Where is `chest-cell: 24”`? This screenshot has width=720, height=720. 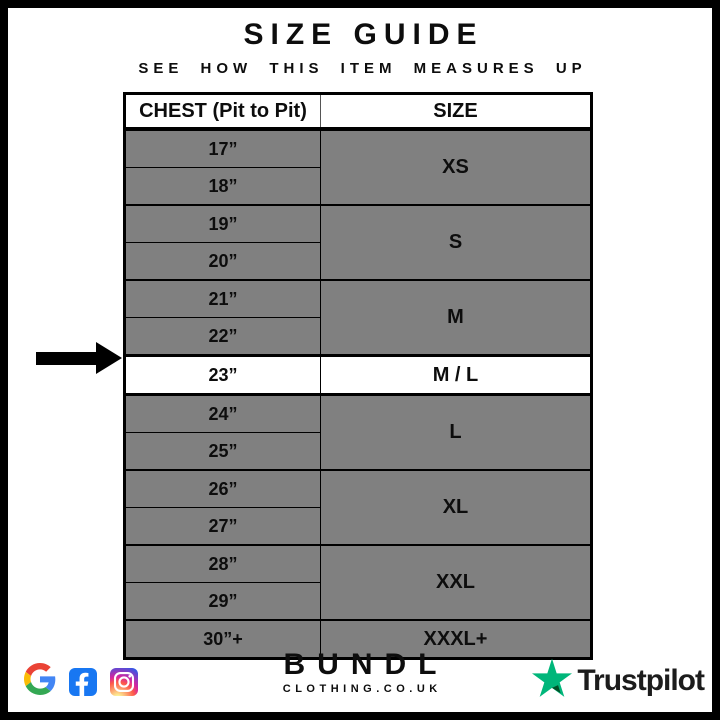
chest-cell: 24” is located at coordinates (222, 413).